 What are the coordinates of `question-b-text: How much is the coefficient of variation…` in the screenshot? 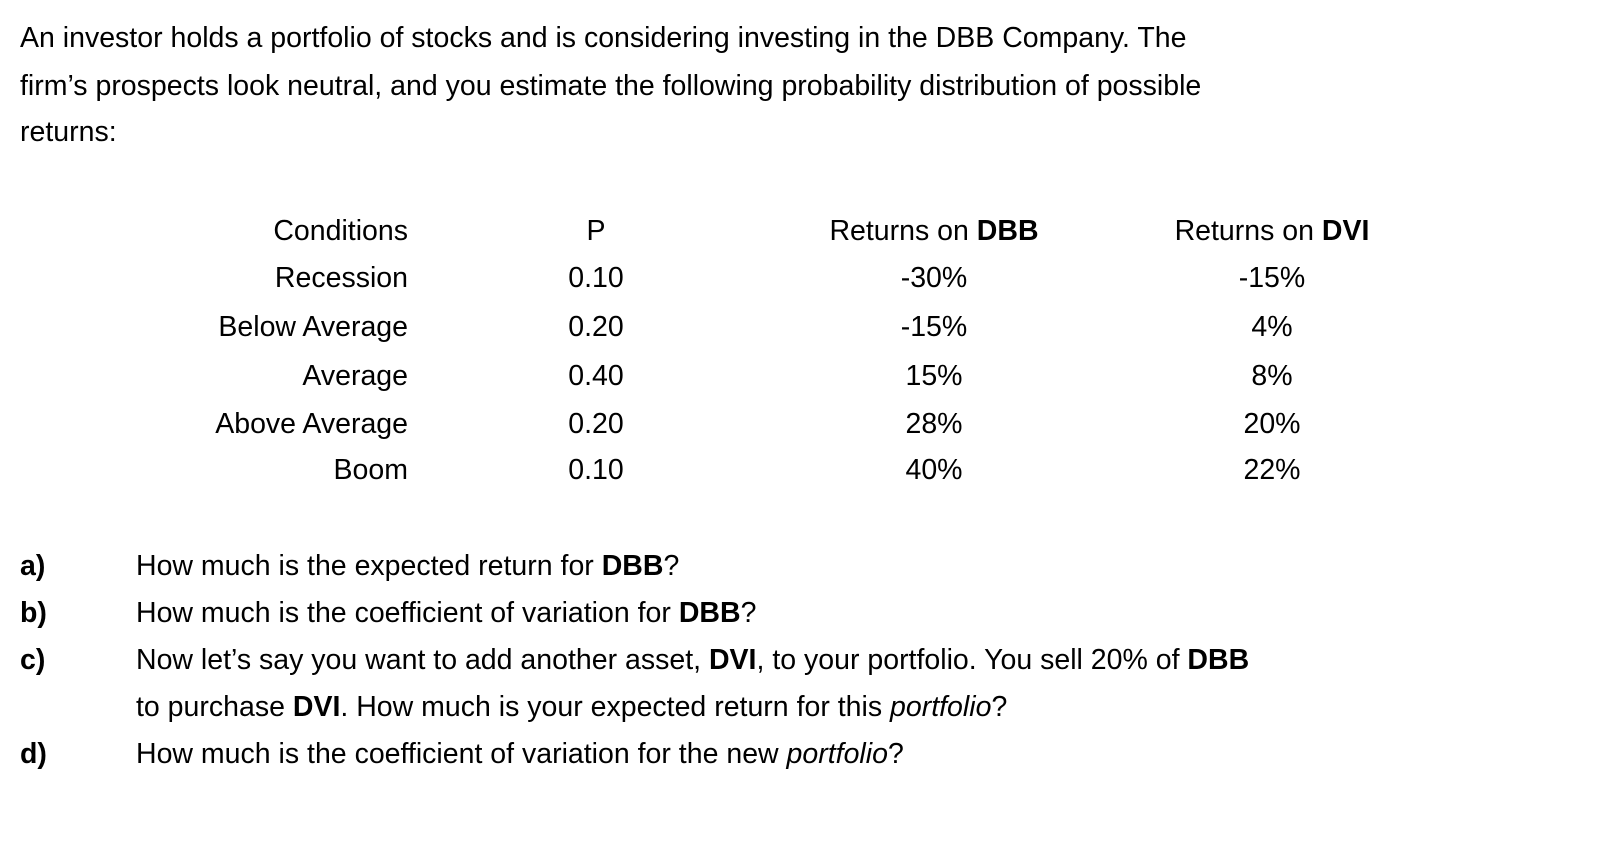 It's located at (446, 613).